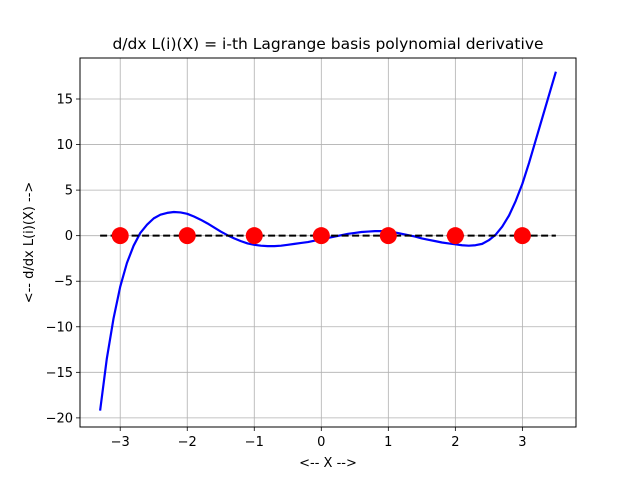 This screenshot has width=640, height=480. Describe the element at coordinates (254, 442) in the screenshot. I see `x-tick-label: −1` at that location.